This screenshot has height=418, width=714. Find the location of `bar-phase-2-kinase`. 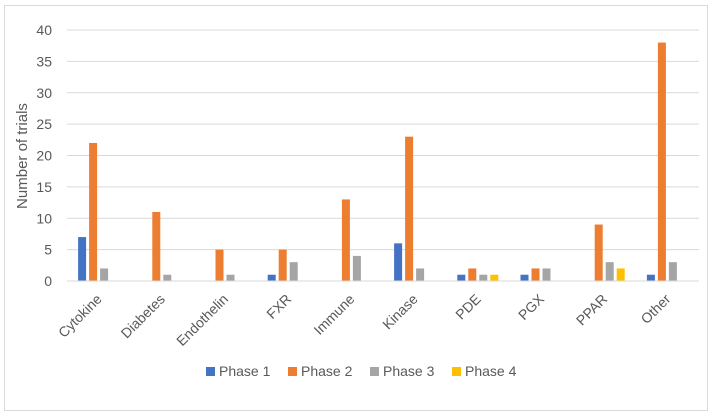

bar-phase-2-kinase is located at coordinates (409, 208).